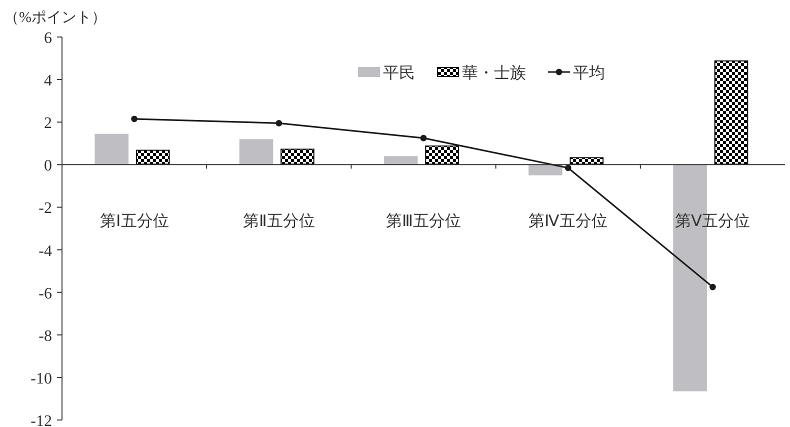 The width and height of the screenshot is (790, 427). What do you see at coordinates (48, 38) in the screenshot?
I see `y-tick-label: 6` at bounding box center [48, 38].